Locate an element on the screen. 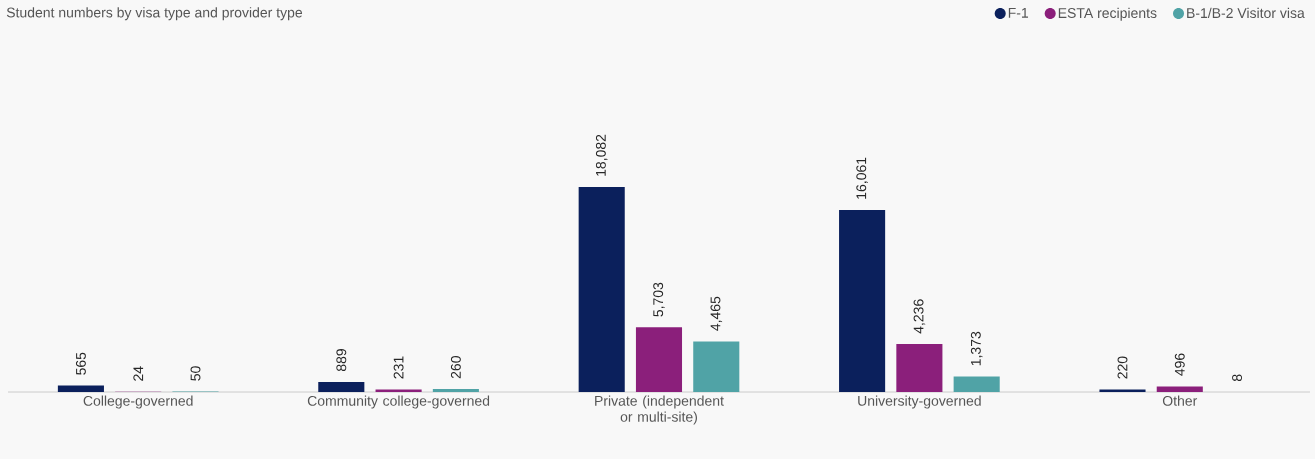 The image size is (1315, 459). data-label: 220 is located at coordinates (1122, 367).